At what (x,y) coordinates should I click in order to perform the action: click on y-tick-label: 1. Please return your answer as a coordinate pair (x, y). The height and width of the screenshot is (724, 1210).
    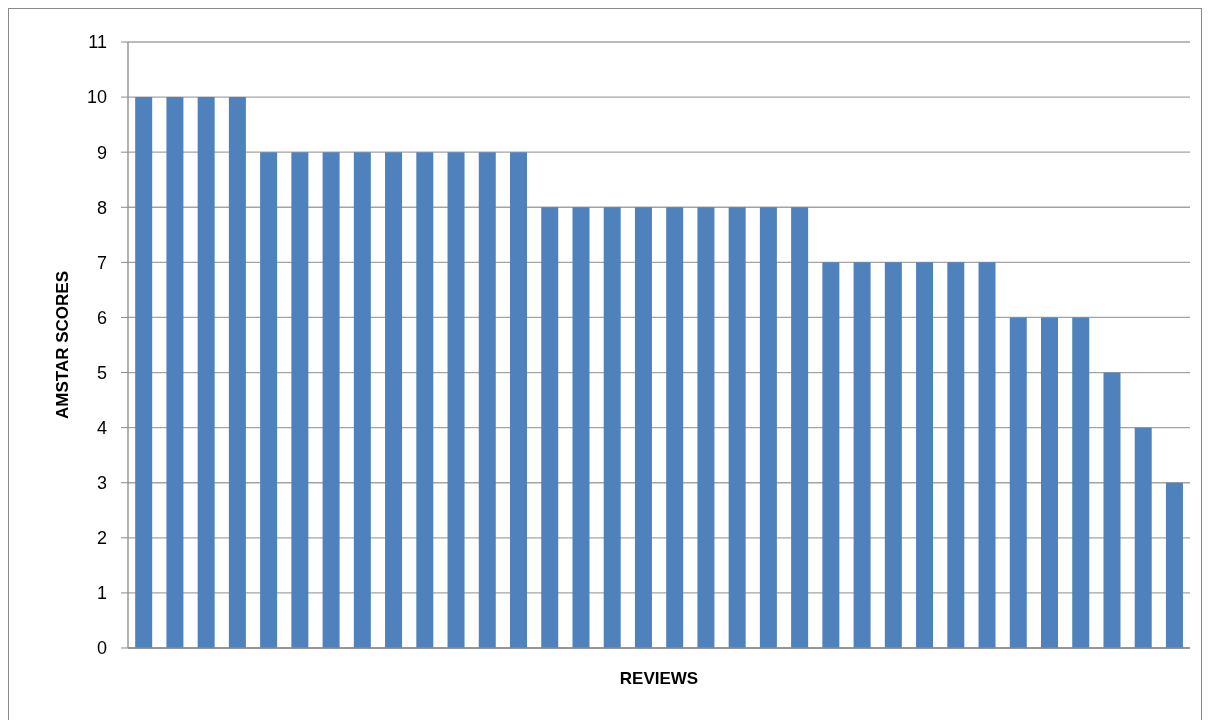
    Looking at the image, I should click on (101, 593).